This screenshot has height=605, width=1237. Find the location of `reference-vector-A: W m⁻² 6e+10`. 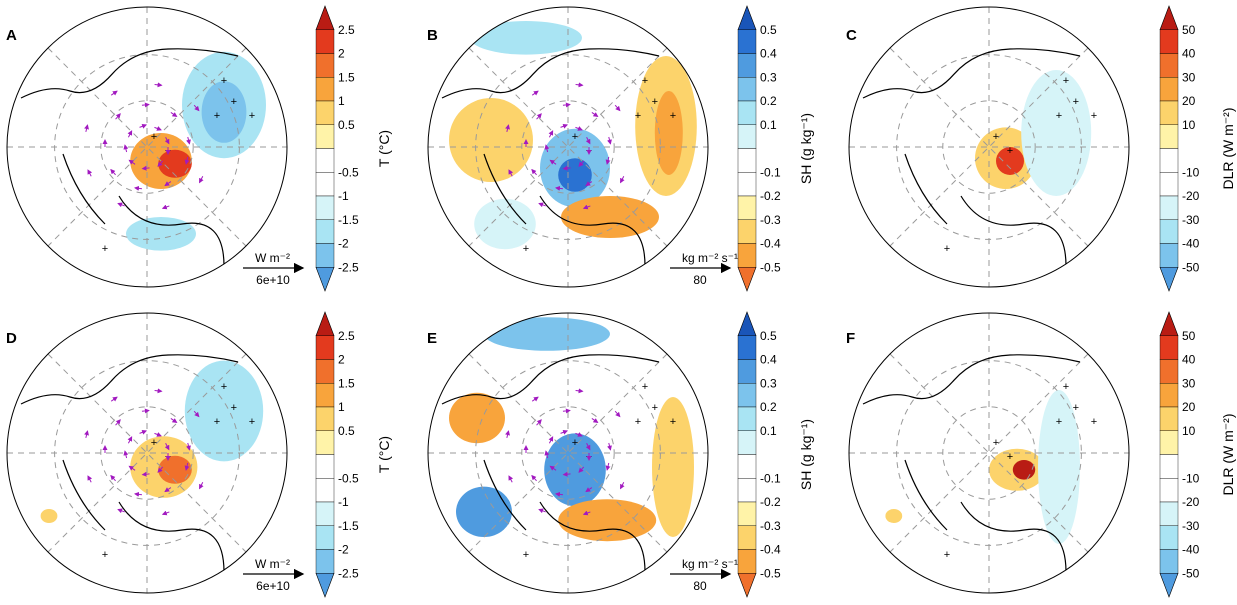

reference-vector-A: W m⁻² 6e+10 is located at coordinates (274, 269).